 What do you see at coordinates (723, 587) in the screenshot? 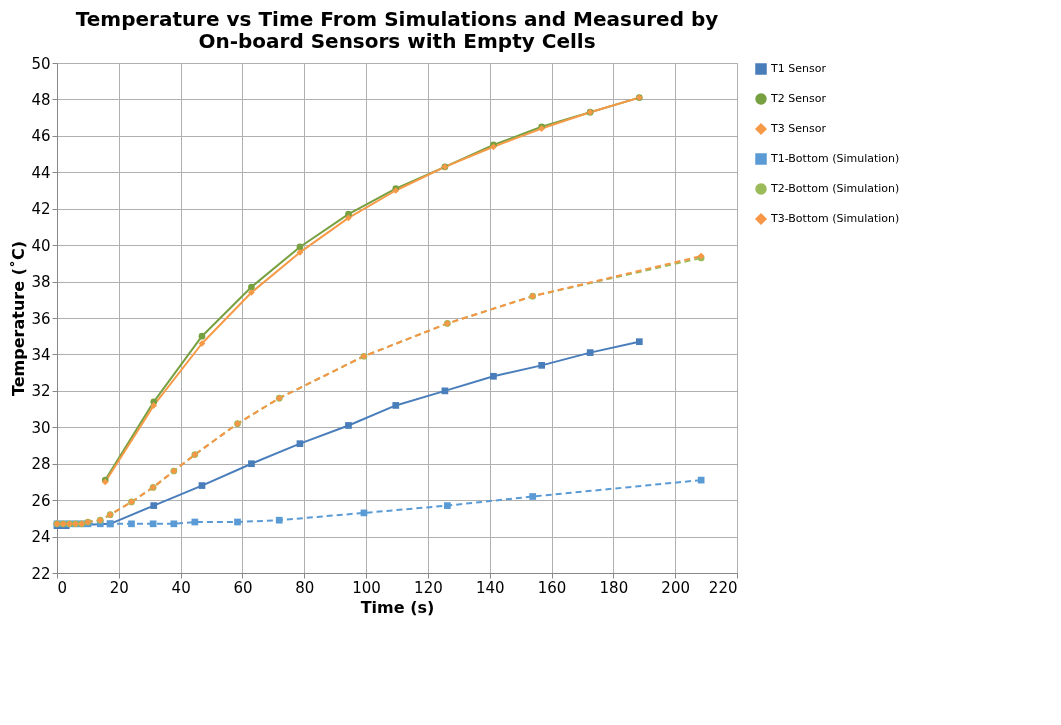
I see `x-tick-label: 220` at bounding box center [723, 587].